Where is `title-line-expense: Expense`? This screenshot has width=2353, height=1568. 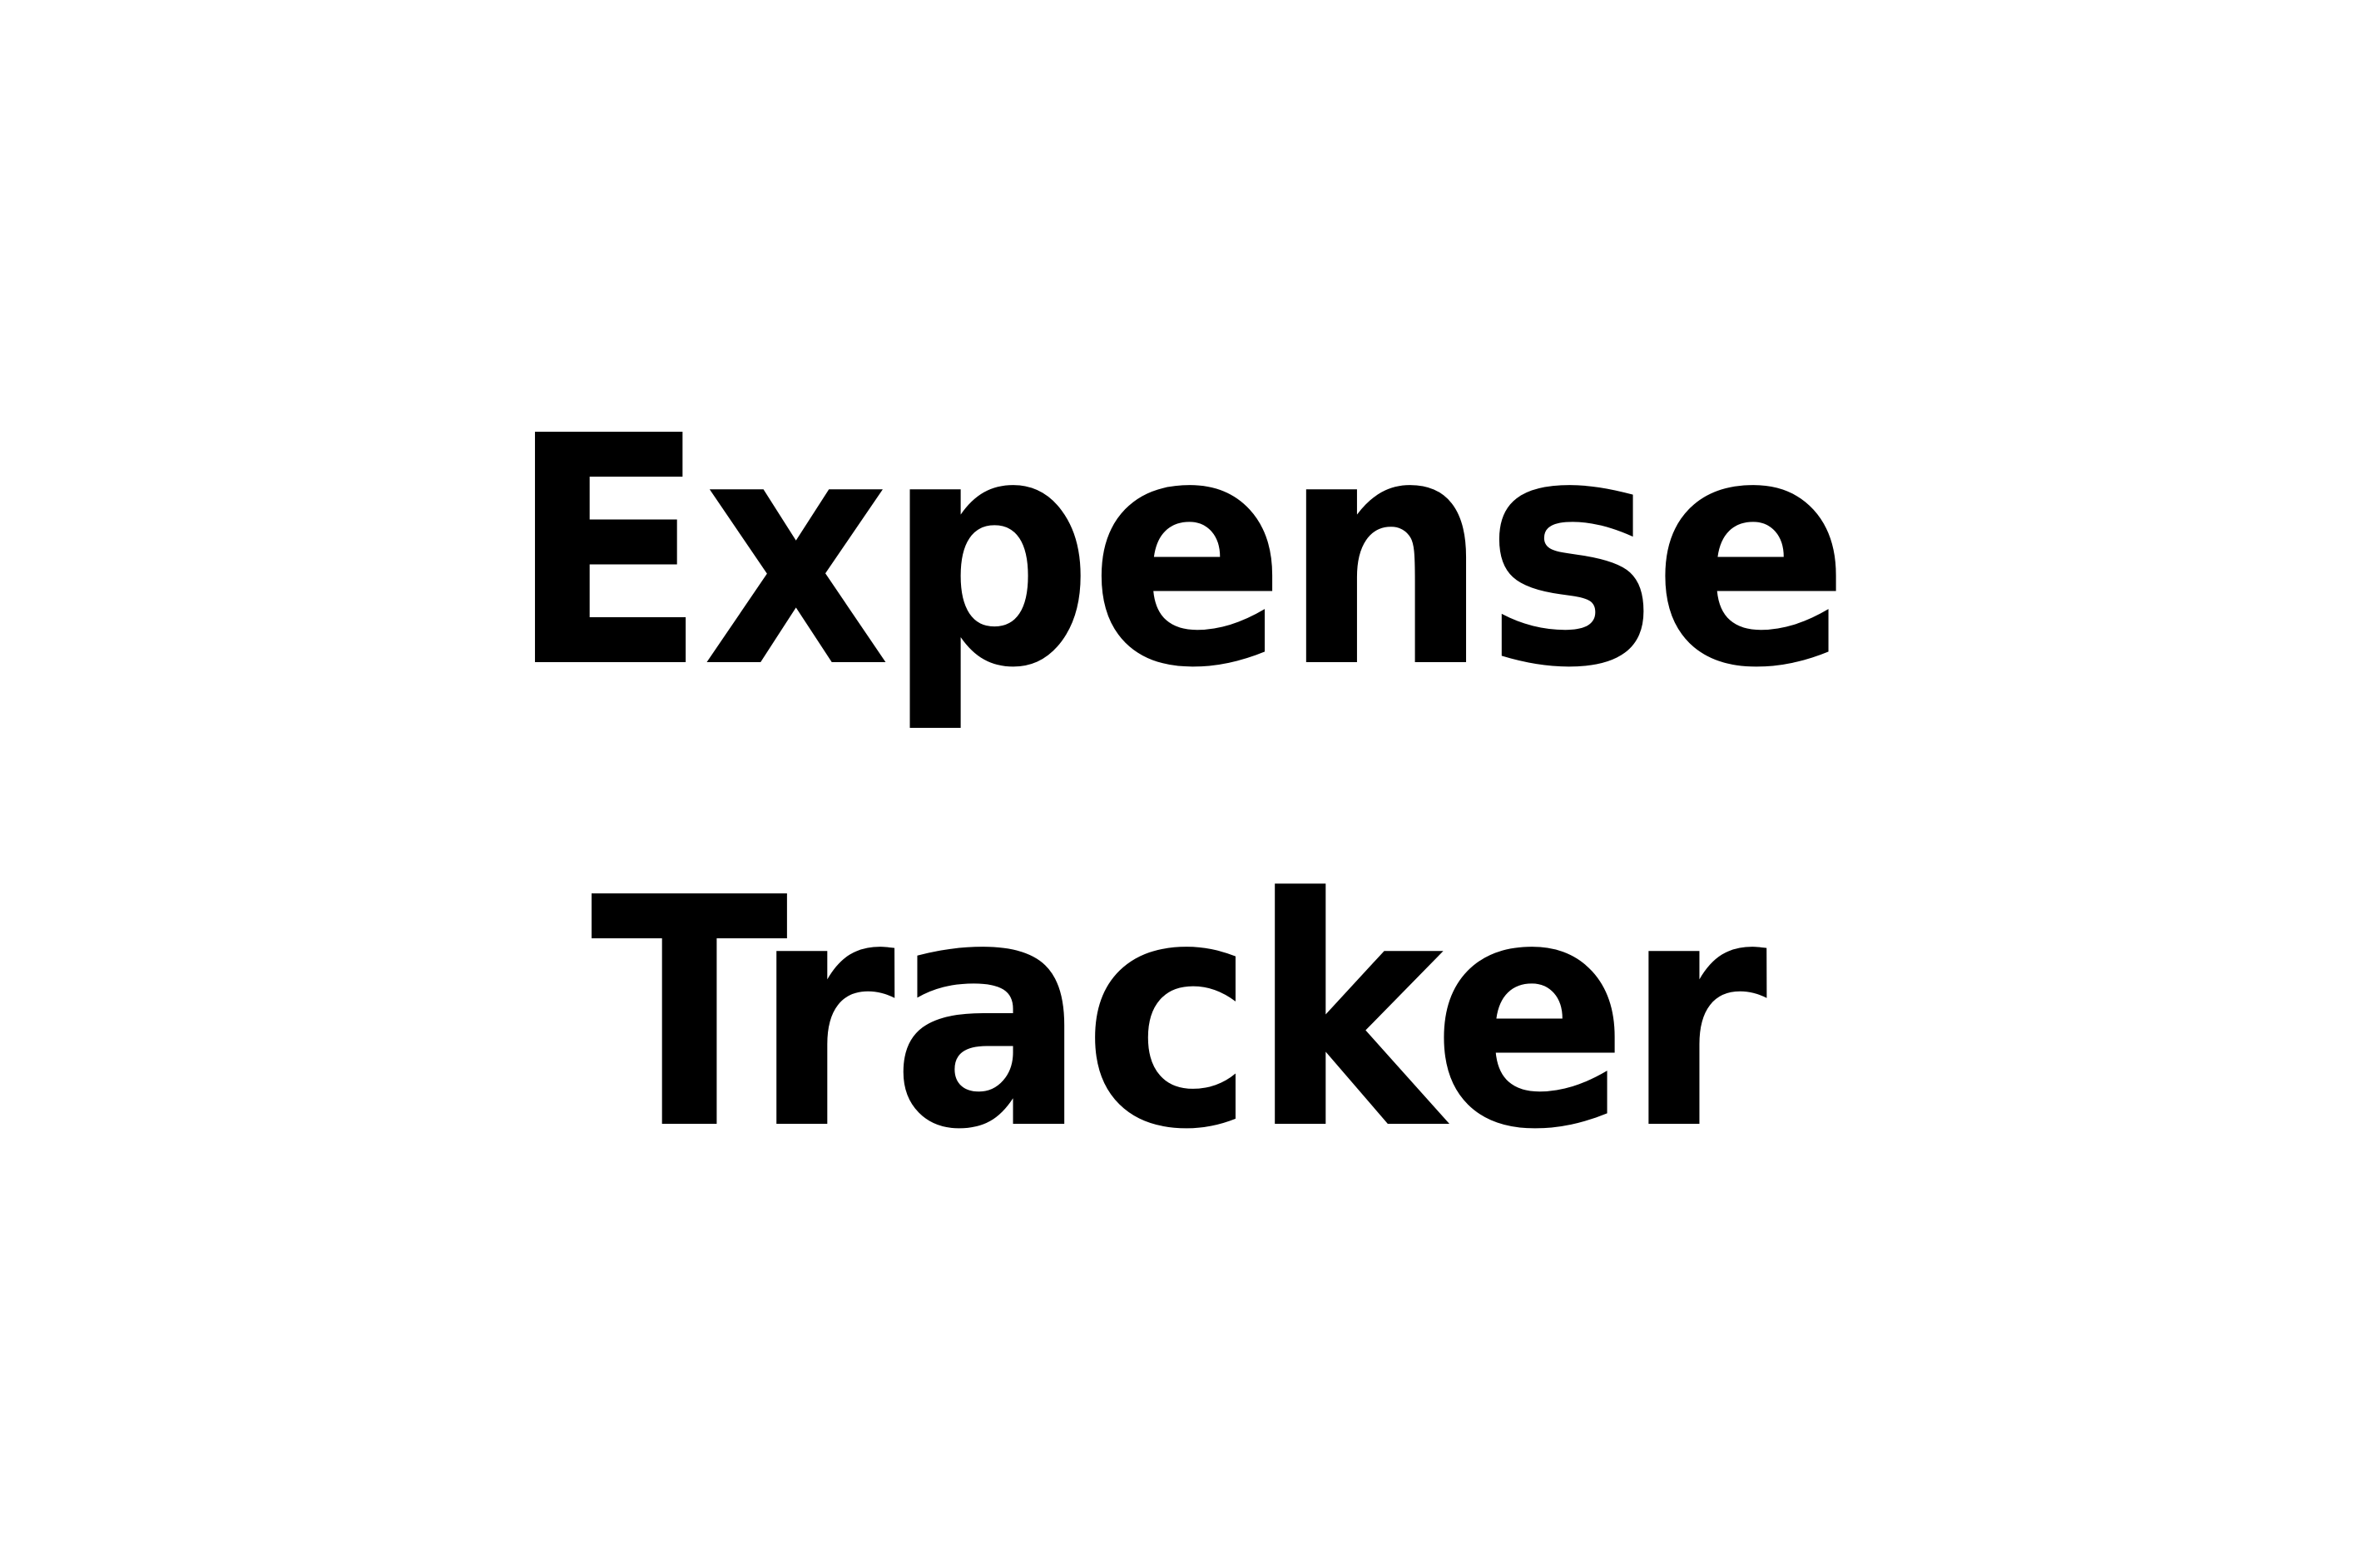 title-line-expense: Expense is located at coordinates (1179, 553).